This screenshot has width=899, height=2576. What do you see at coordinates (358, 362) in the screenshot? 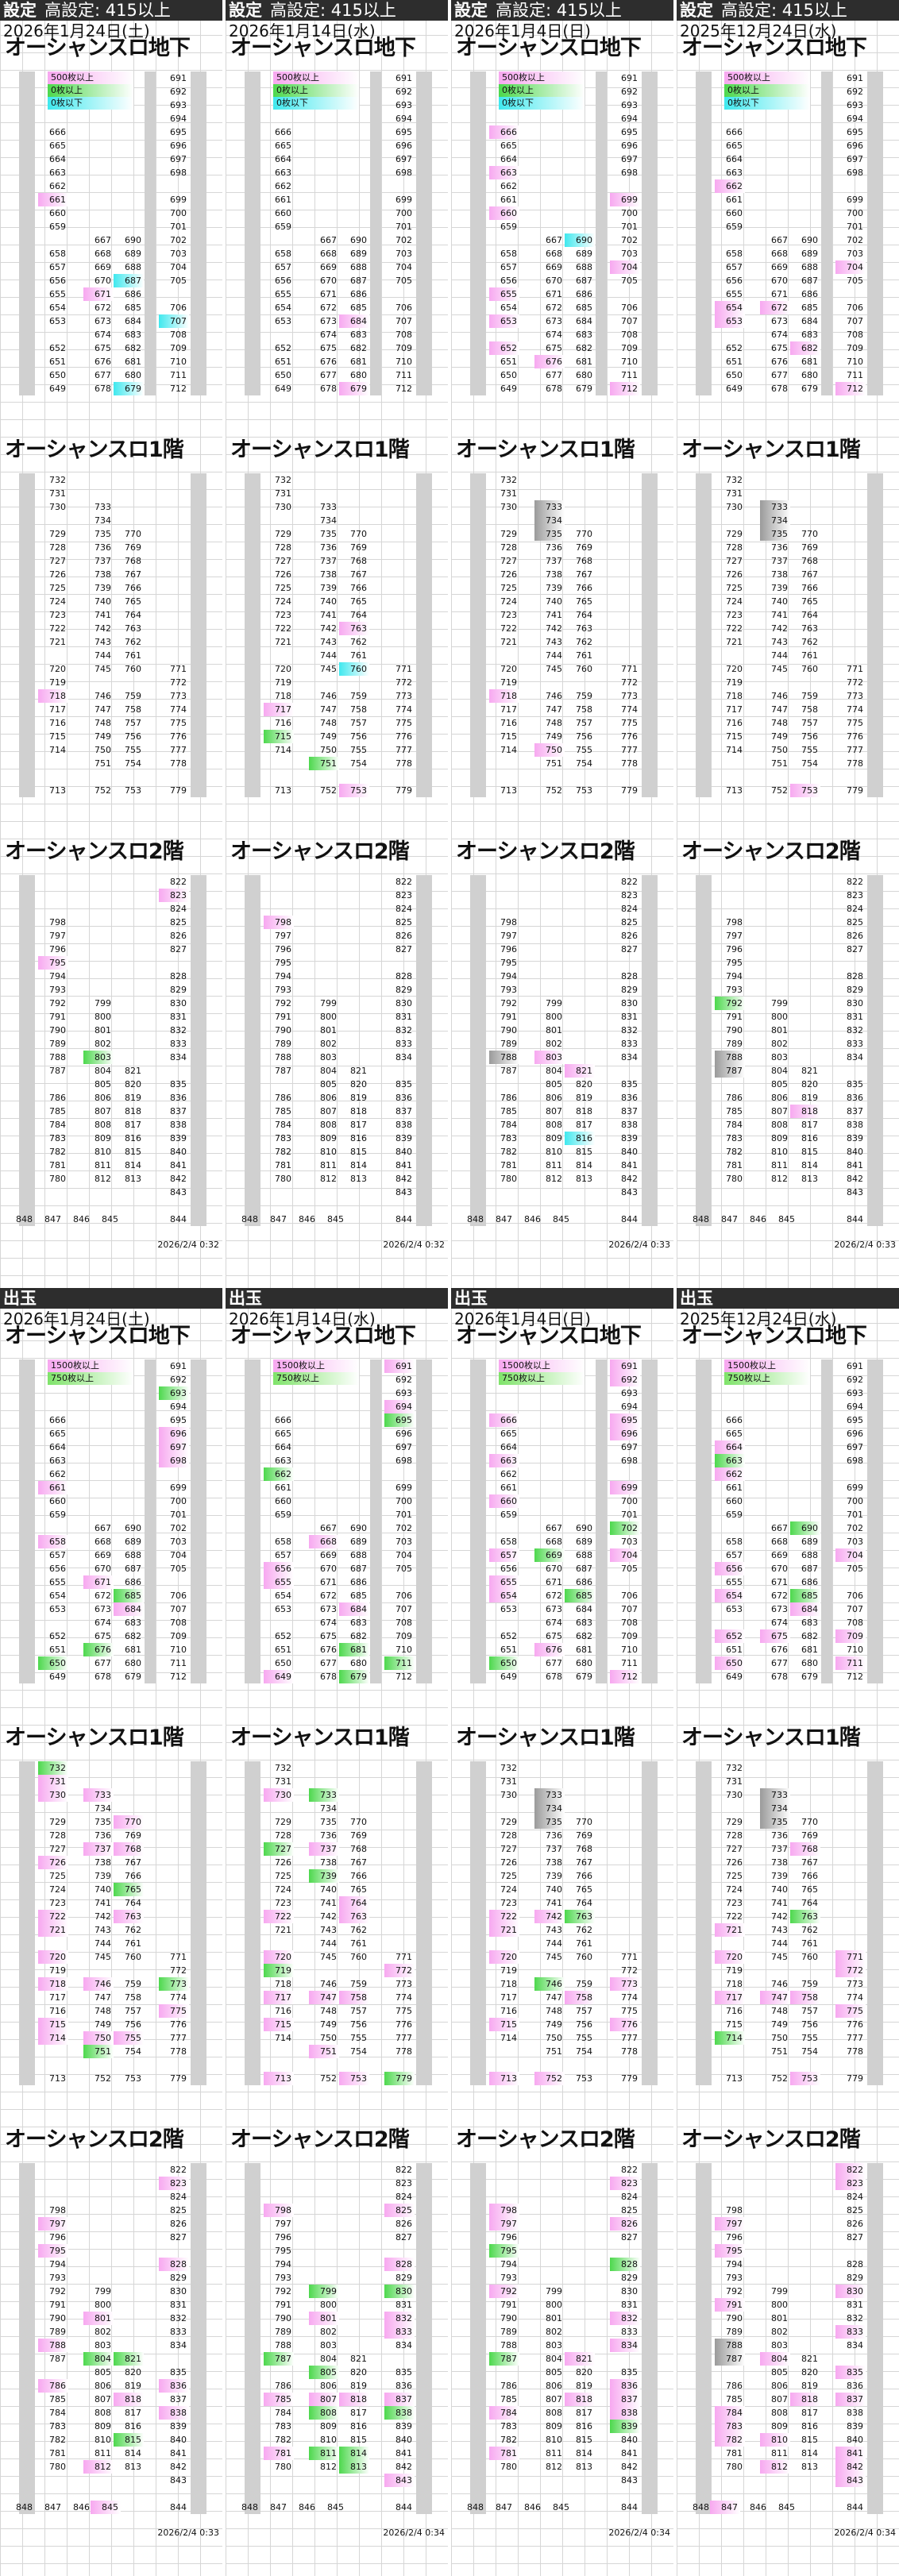
I see `machine-cell: 681` at bounding box center [358, 362].